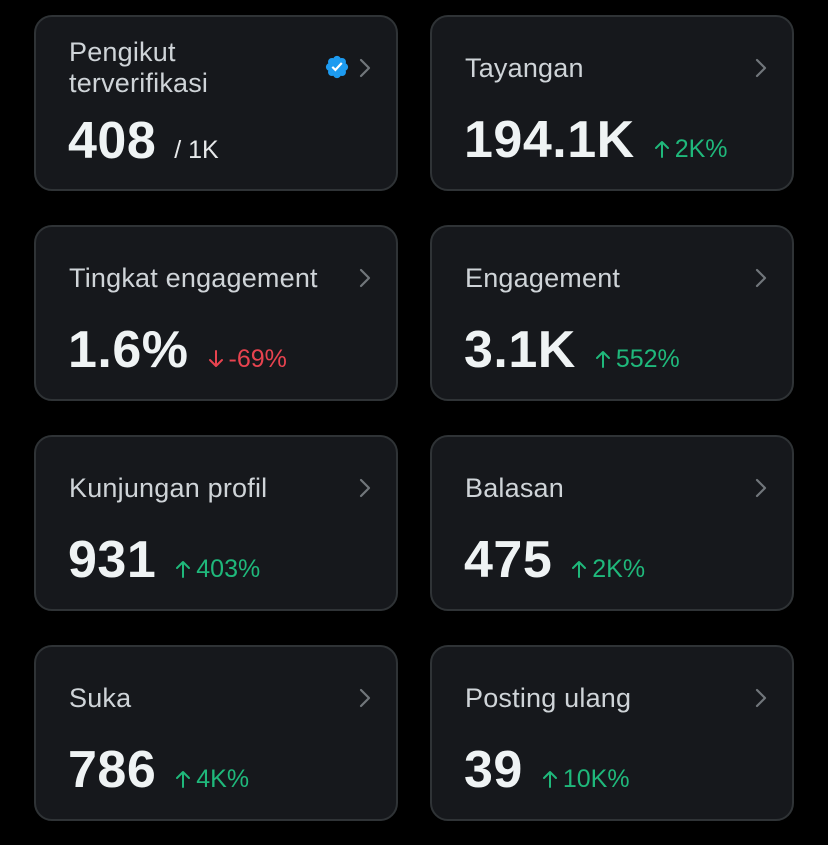  Describe the element at coordinates (193, 278) in the screenshot. I see `stat-label: Tingkat engagement` at that location.